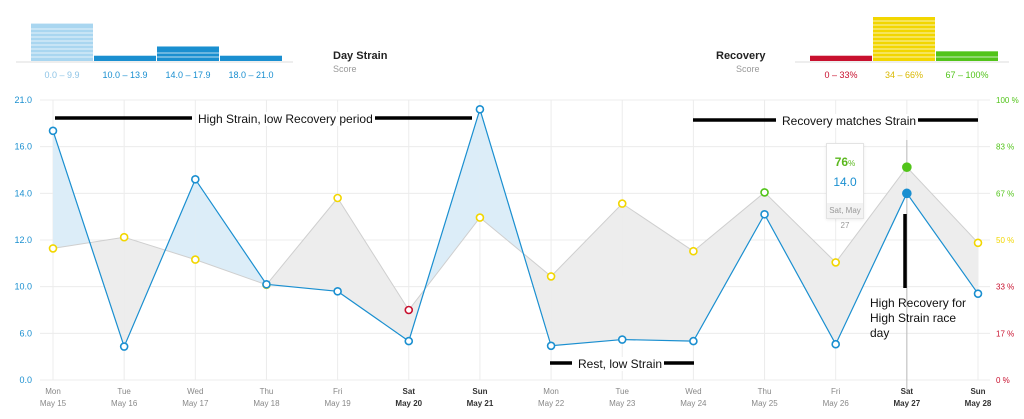  What do you see at coordinates (124, 403) in the screenshot?
I see `x-tick-date: May 16` at bounding box center [124, 403].